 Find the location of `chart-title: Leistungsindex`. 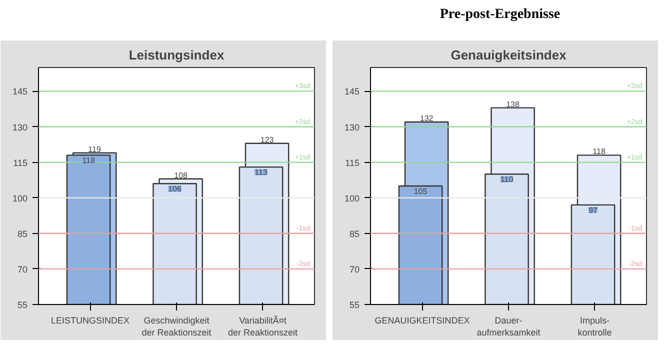

chart-title: Leistungsindex is located at coordinates (176, 55).